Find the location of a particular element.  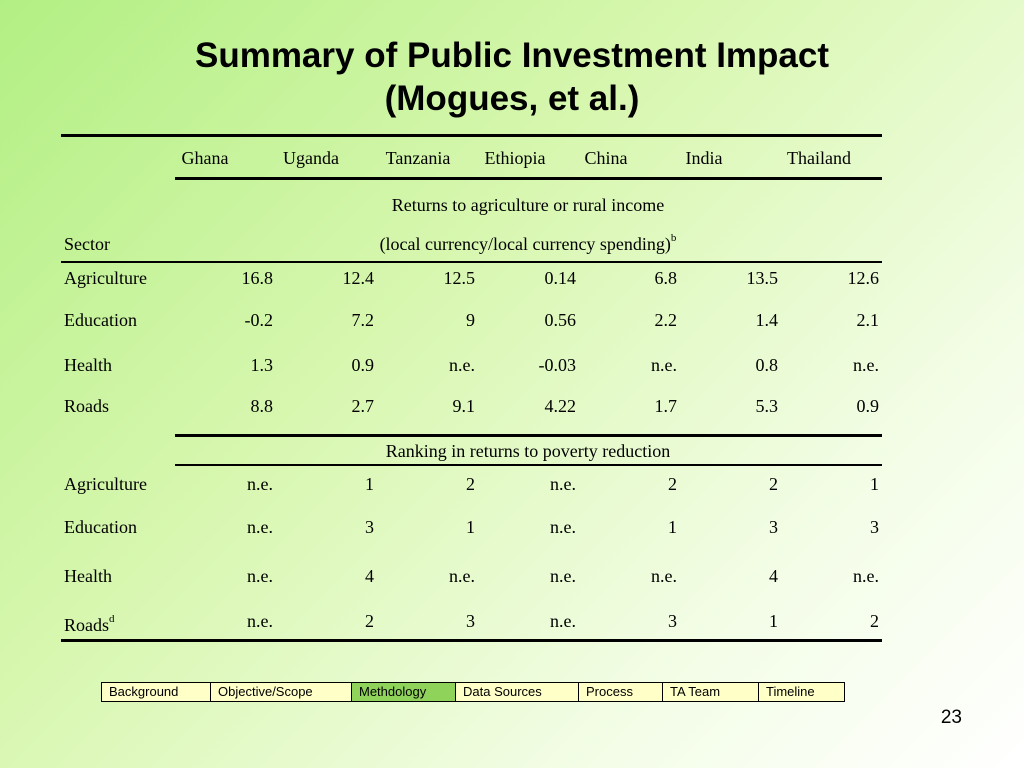

returns-row-label: Agriculture is located at coordinates (105, 278).